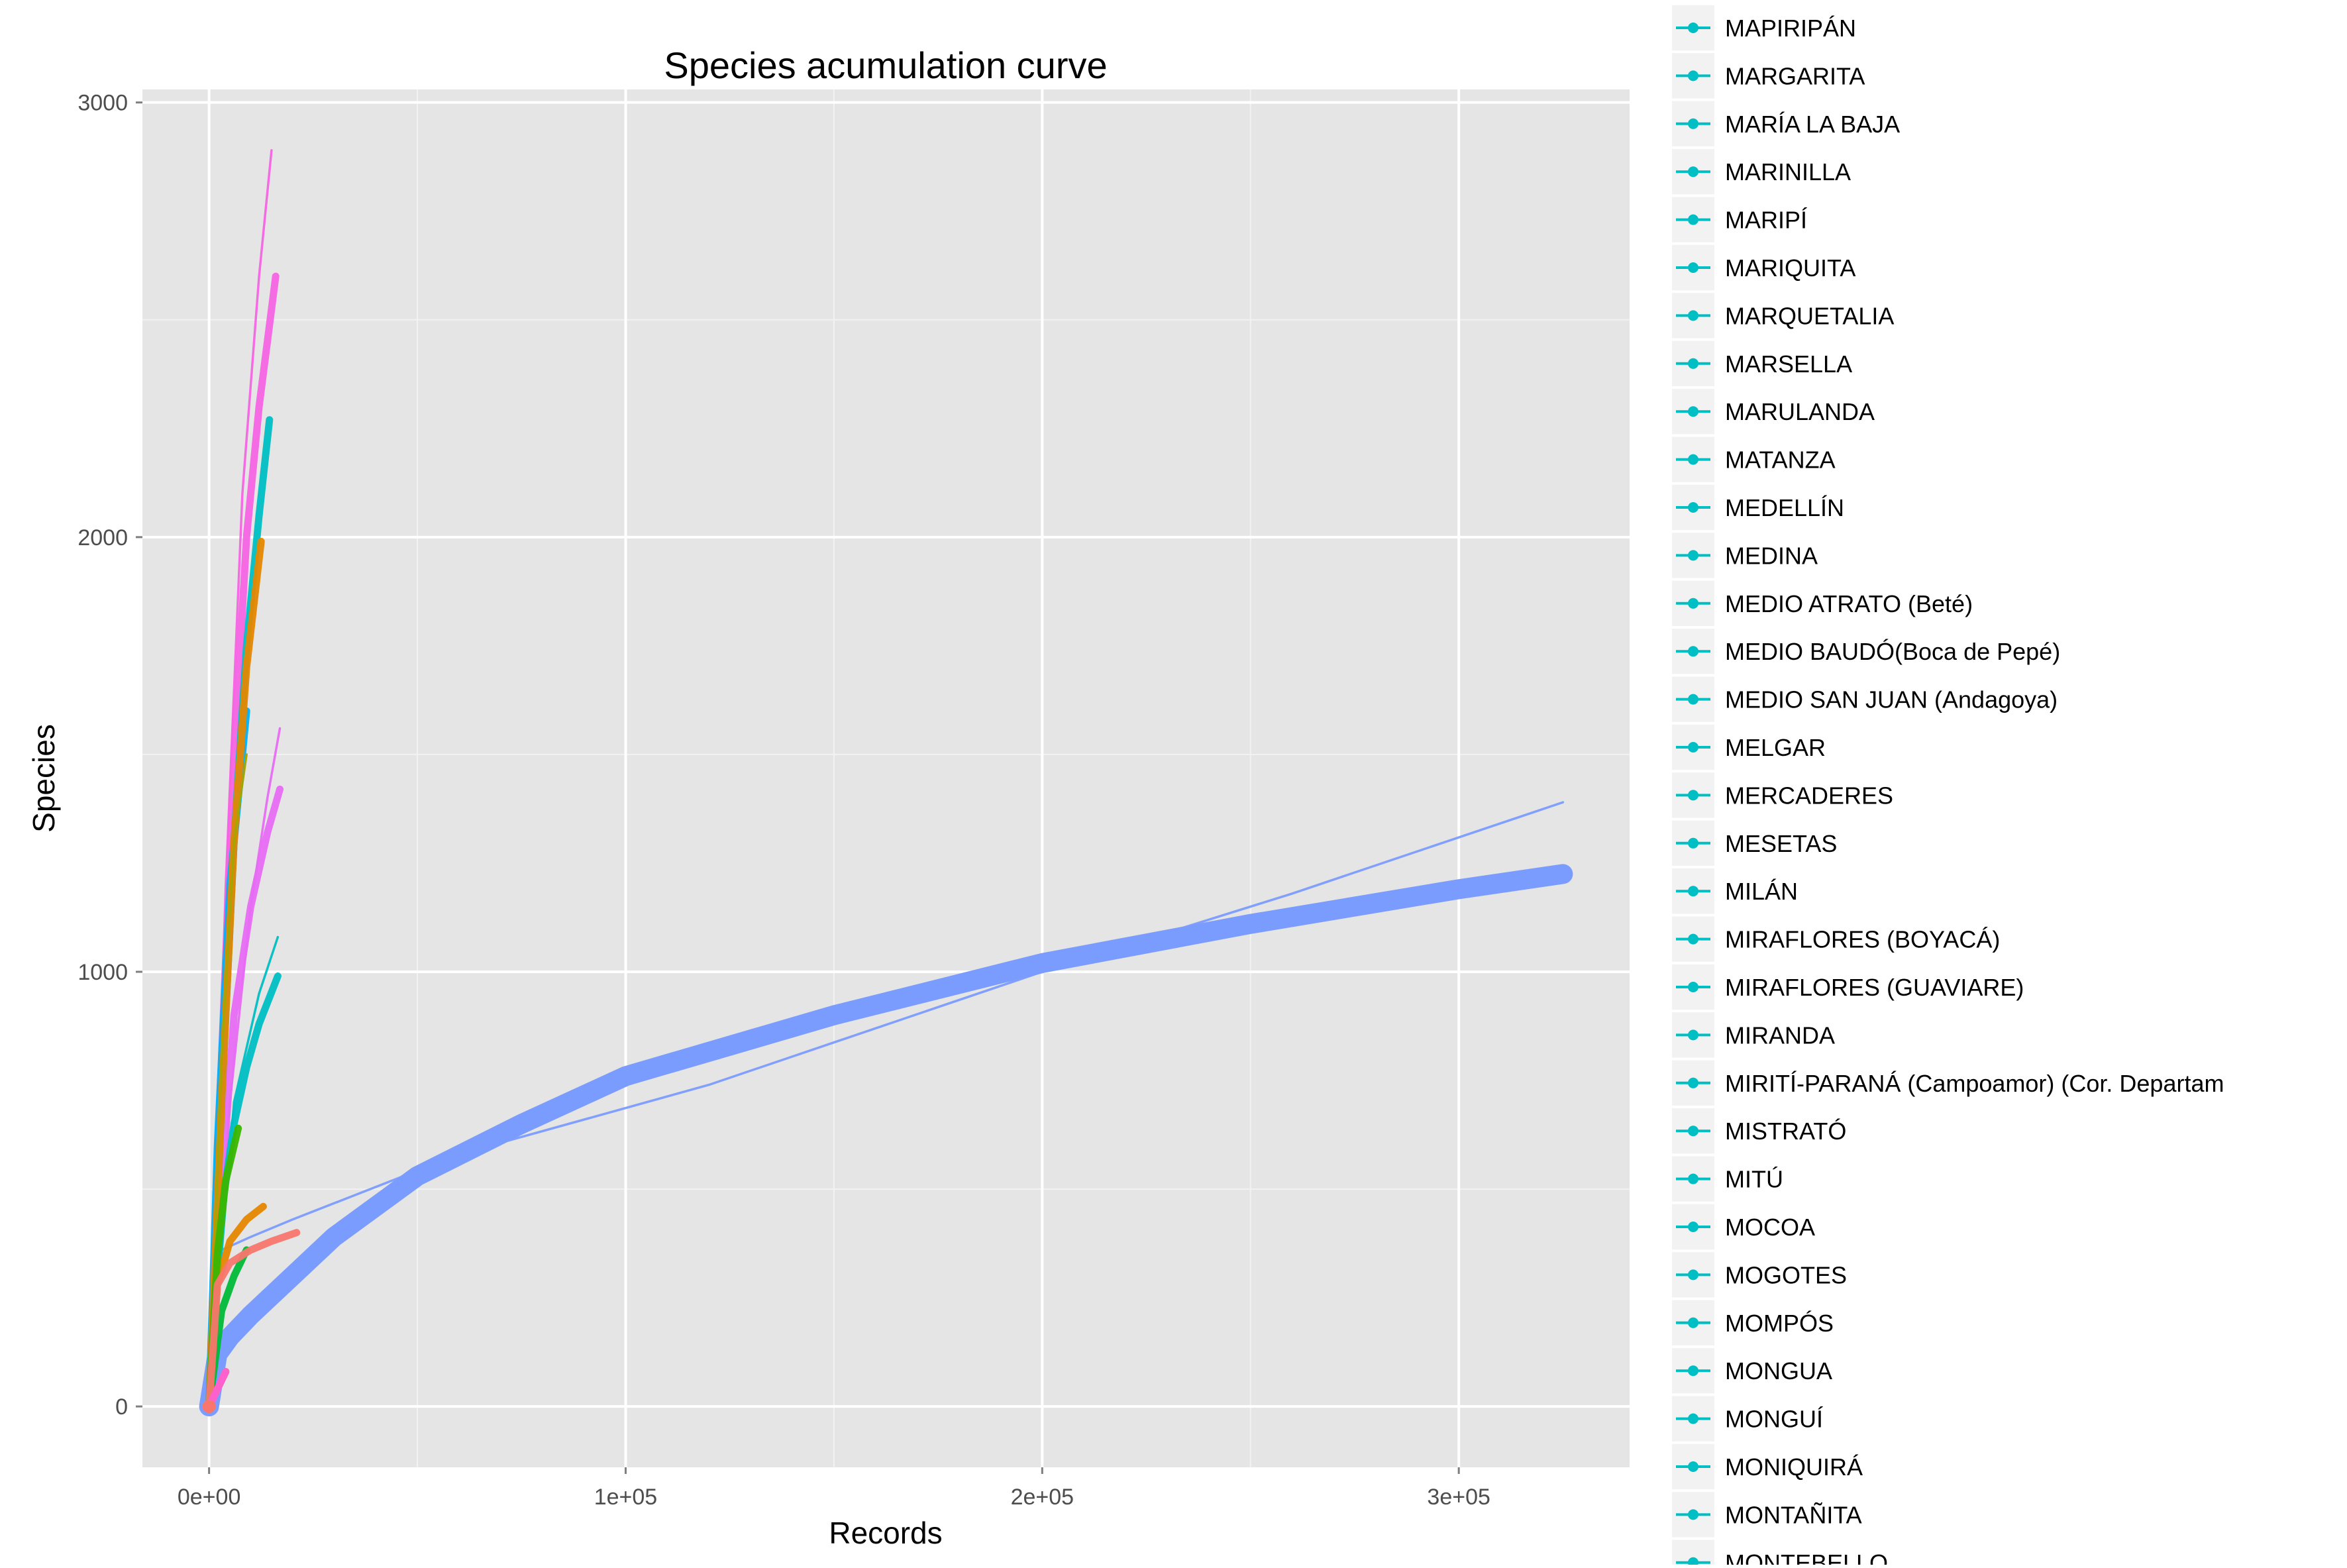 This screenshot has width=2347, height=1568. I want to click on legend-label: MEDELLÍN, so click(1784, 508).